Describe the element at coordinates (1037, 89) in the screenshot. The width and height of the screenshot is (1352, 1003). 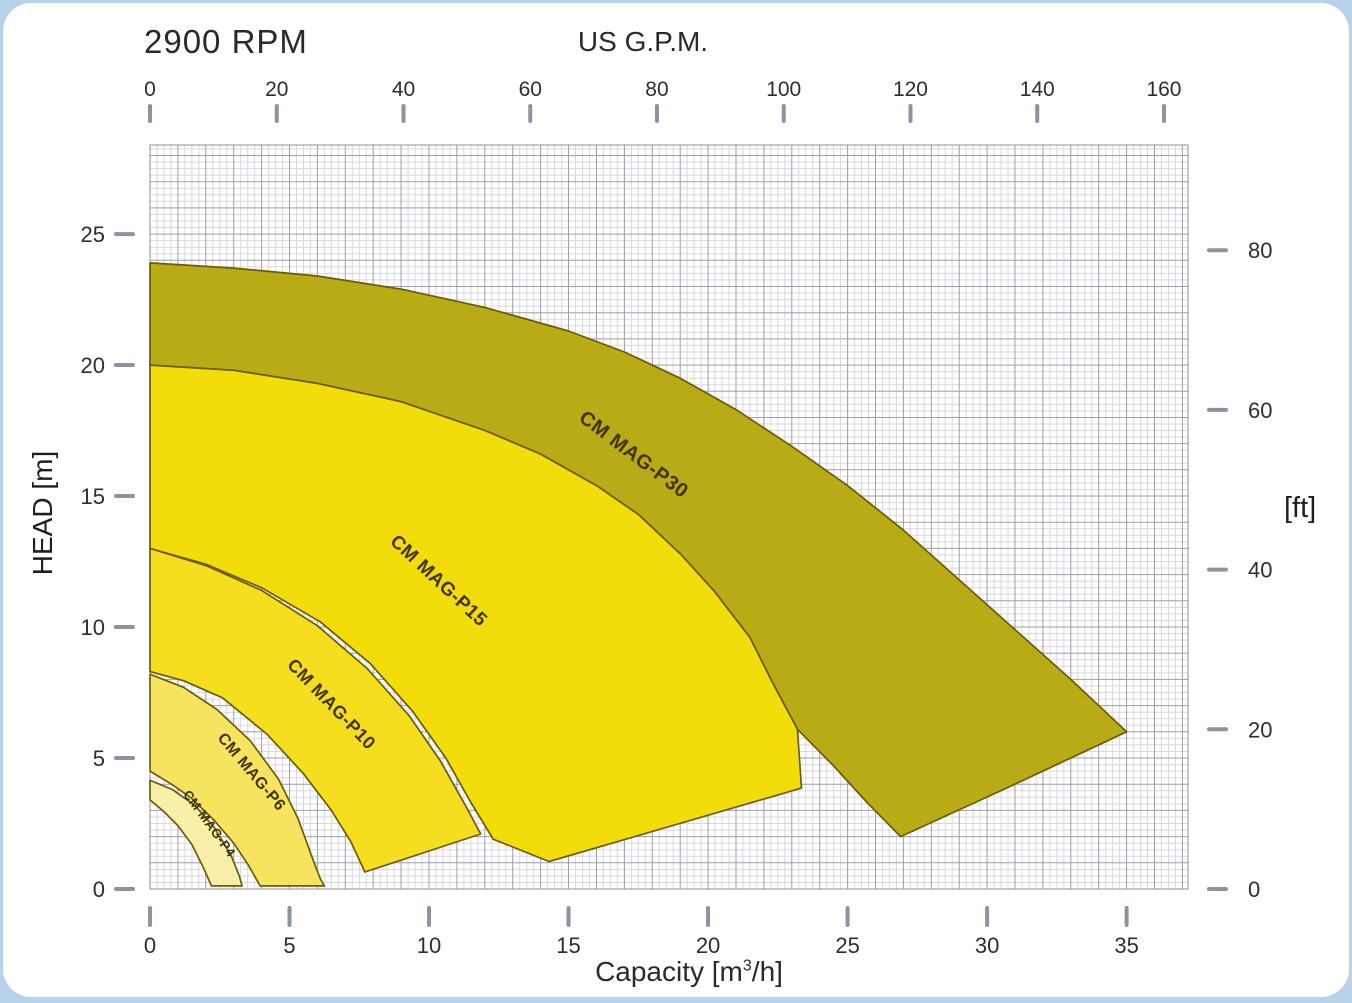
I see `top-tick-label: 140` at that location.